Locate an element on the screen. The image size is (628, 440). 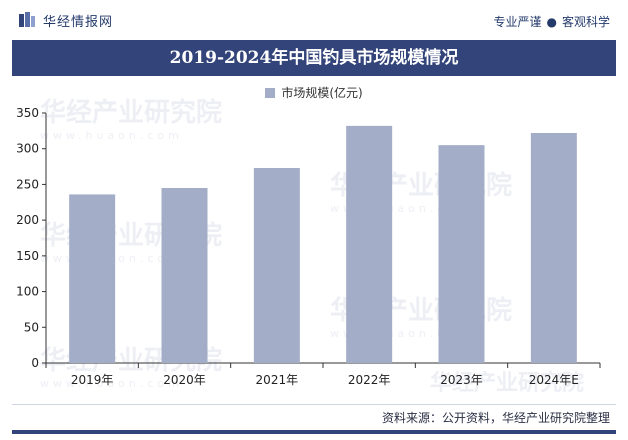
watermark: 华经产业研究院 www.huaon.com is located at coordinates (131, 117).